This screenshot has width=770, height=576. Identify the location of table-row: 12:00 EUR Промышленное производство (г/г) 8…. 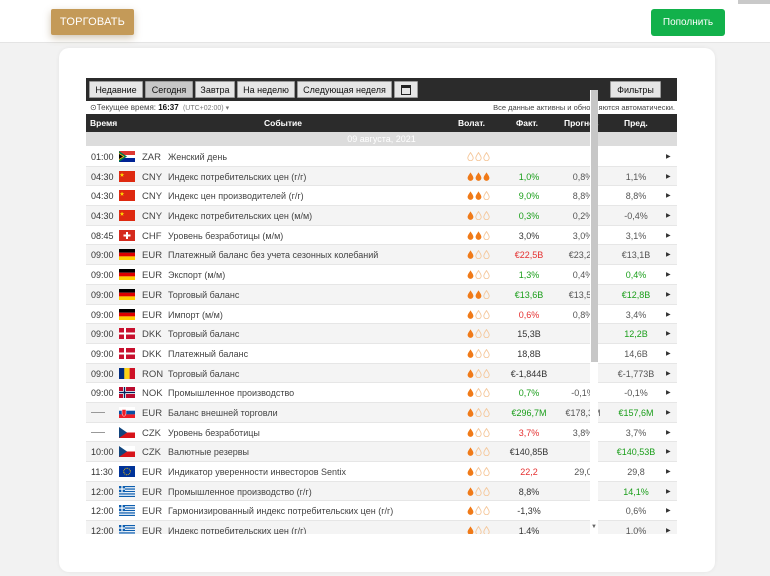
(381, 491).